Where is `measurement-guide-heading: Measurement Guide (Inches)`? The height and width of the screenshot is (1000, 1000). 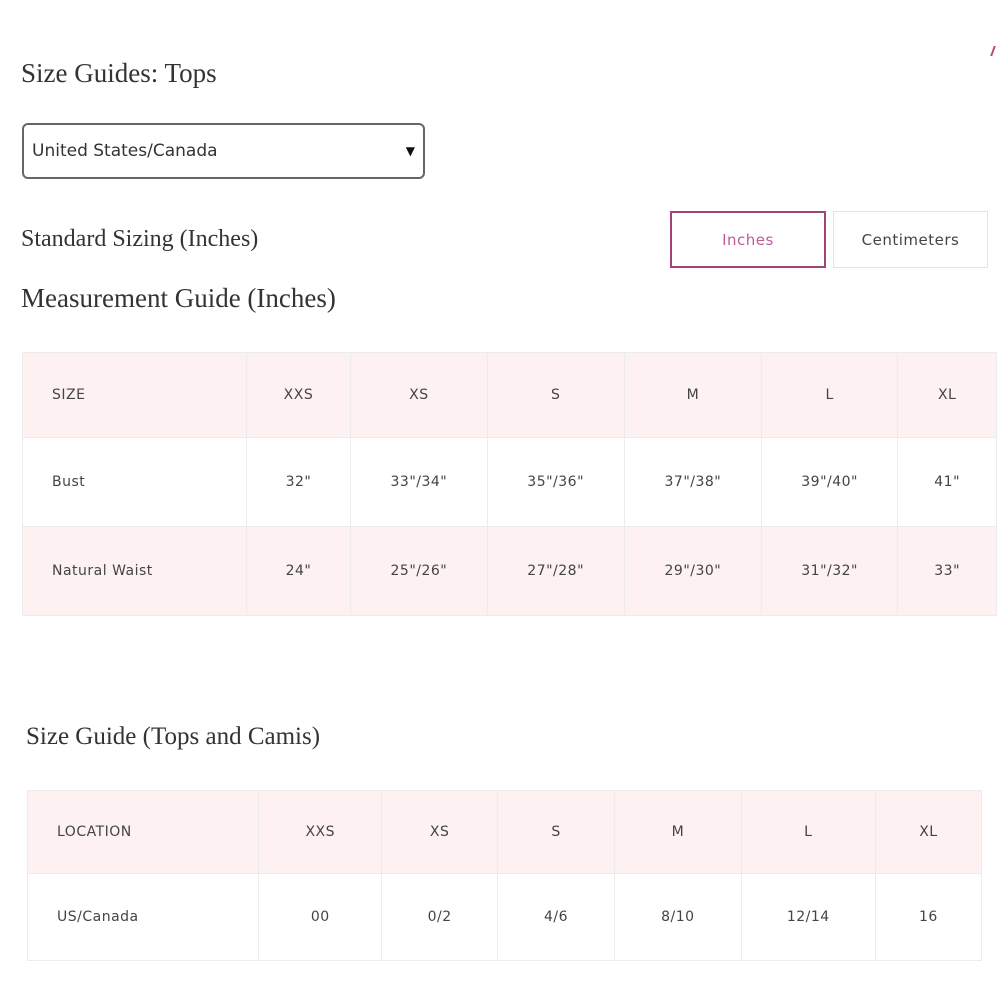
measurement-guide-heading: Measurement Guide (Inches) is located at coordinates (178, 298).